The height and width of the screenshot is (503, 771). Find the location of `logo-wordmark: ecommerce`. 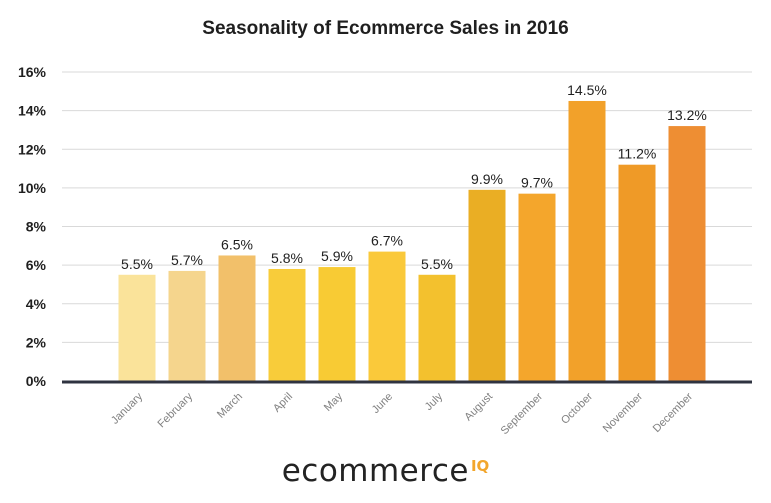

logo-wordmark: ecommerce is located at coordinates (375, 471).